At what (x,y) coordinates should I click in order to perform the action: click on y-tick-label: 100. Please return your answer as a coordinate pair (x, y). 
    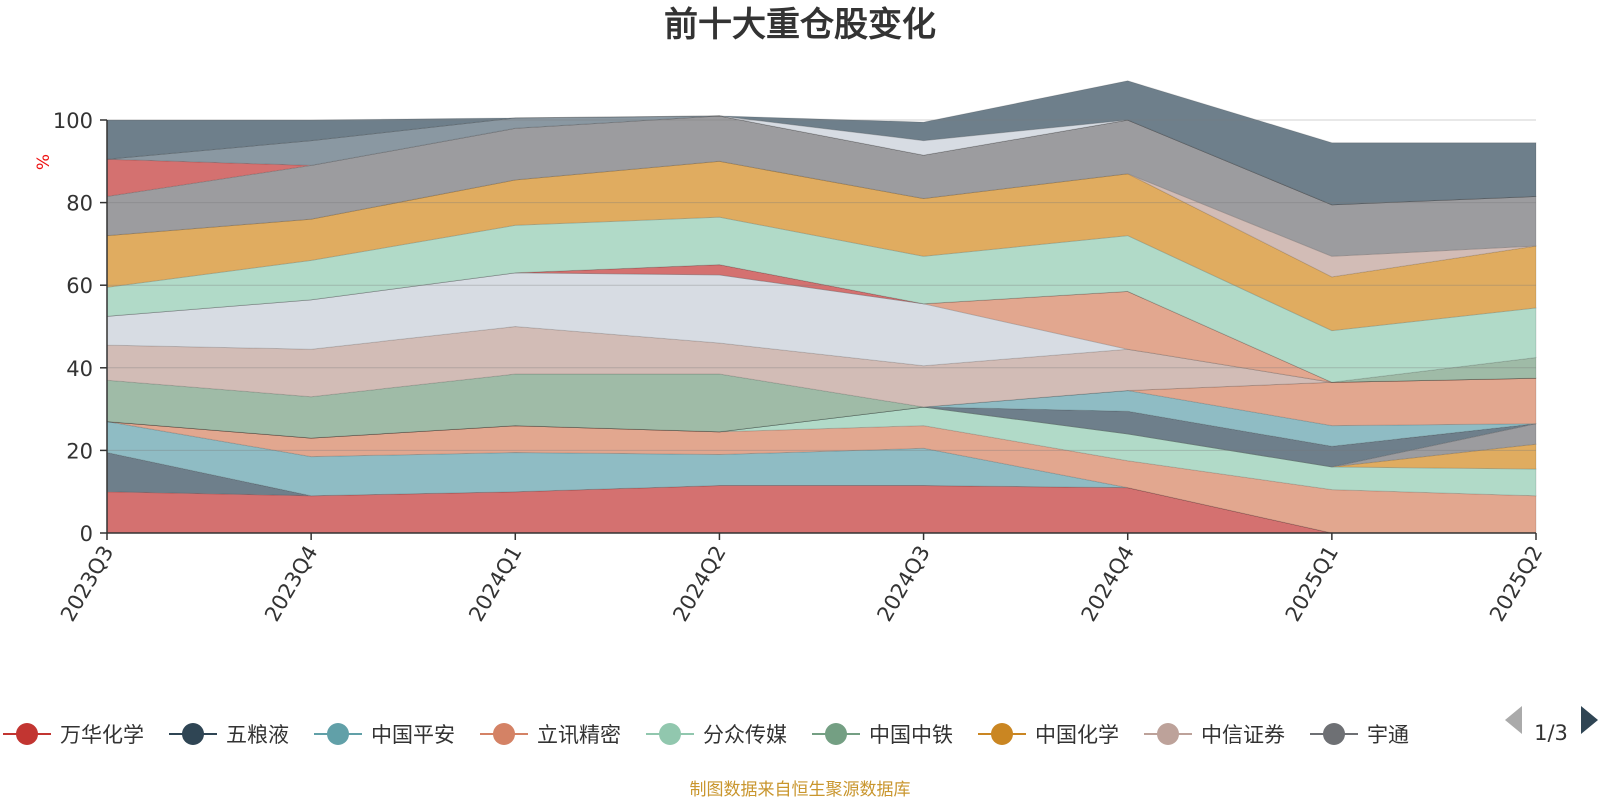
    Looking at the image, I should click on (73, 121).